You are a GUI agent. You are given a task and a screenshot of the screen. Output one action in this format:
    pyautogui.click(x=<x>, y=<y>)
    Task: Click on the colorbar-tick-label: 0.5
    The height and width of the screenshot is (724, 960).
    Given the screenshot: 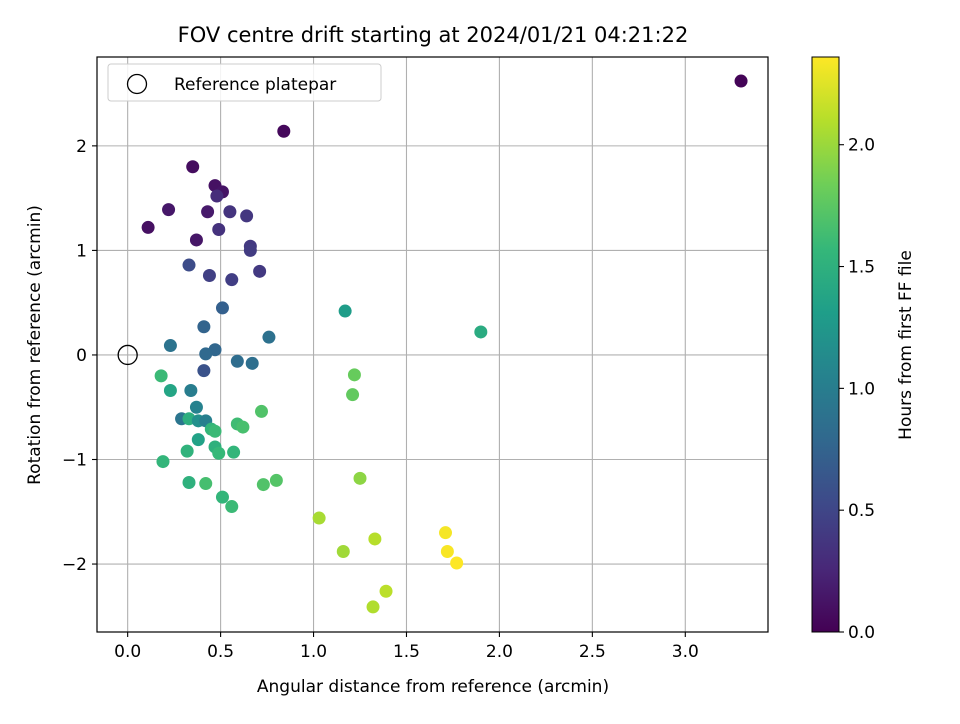 What is the action you would take?
    pyautogui.click(x=861, y=511)
    